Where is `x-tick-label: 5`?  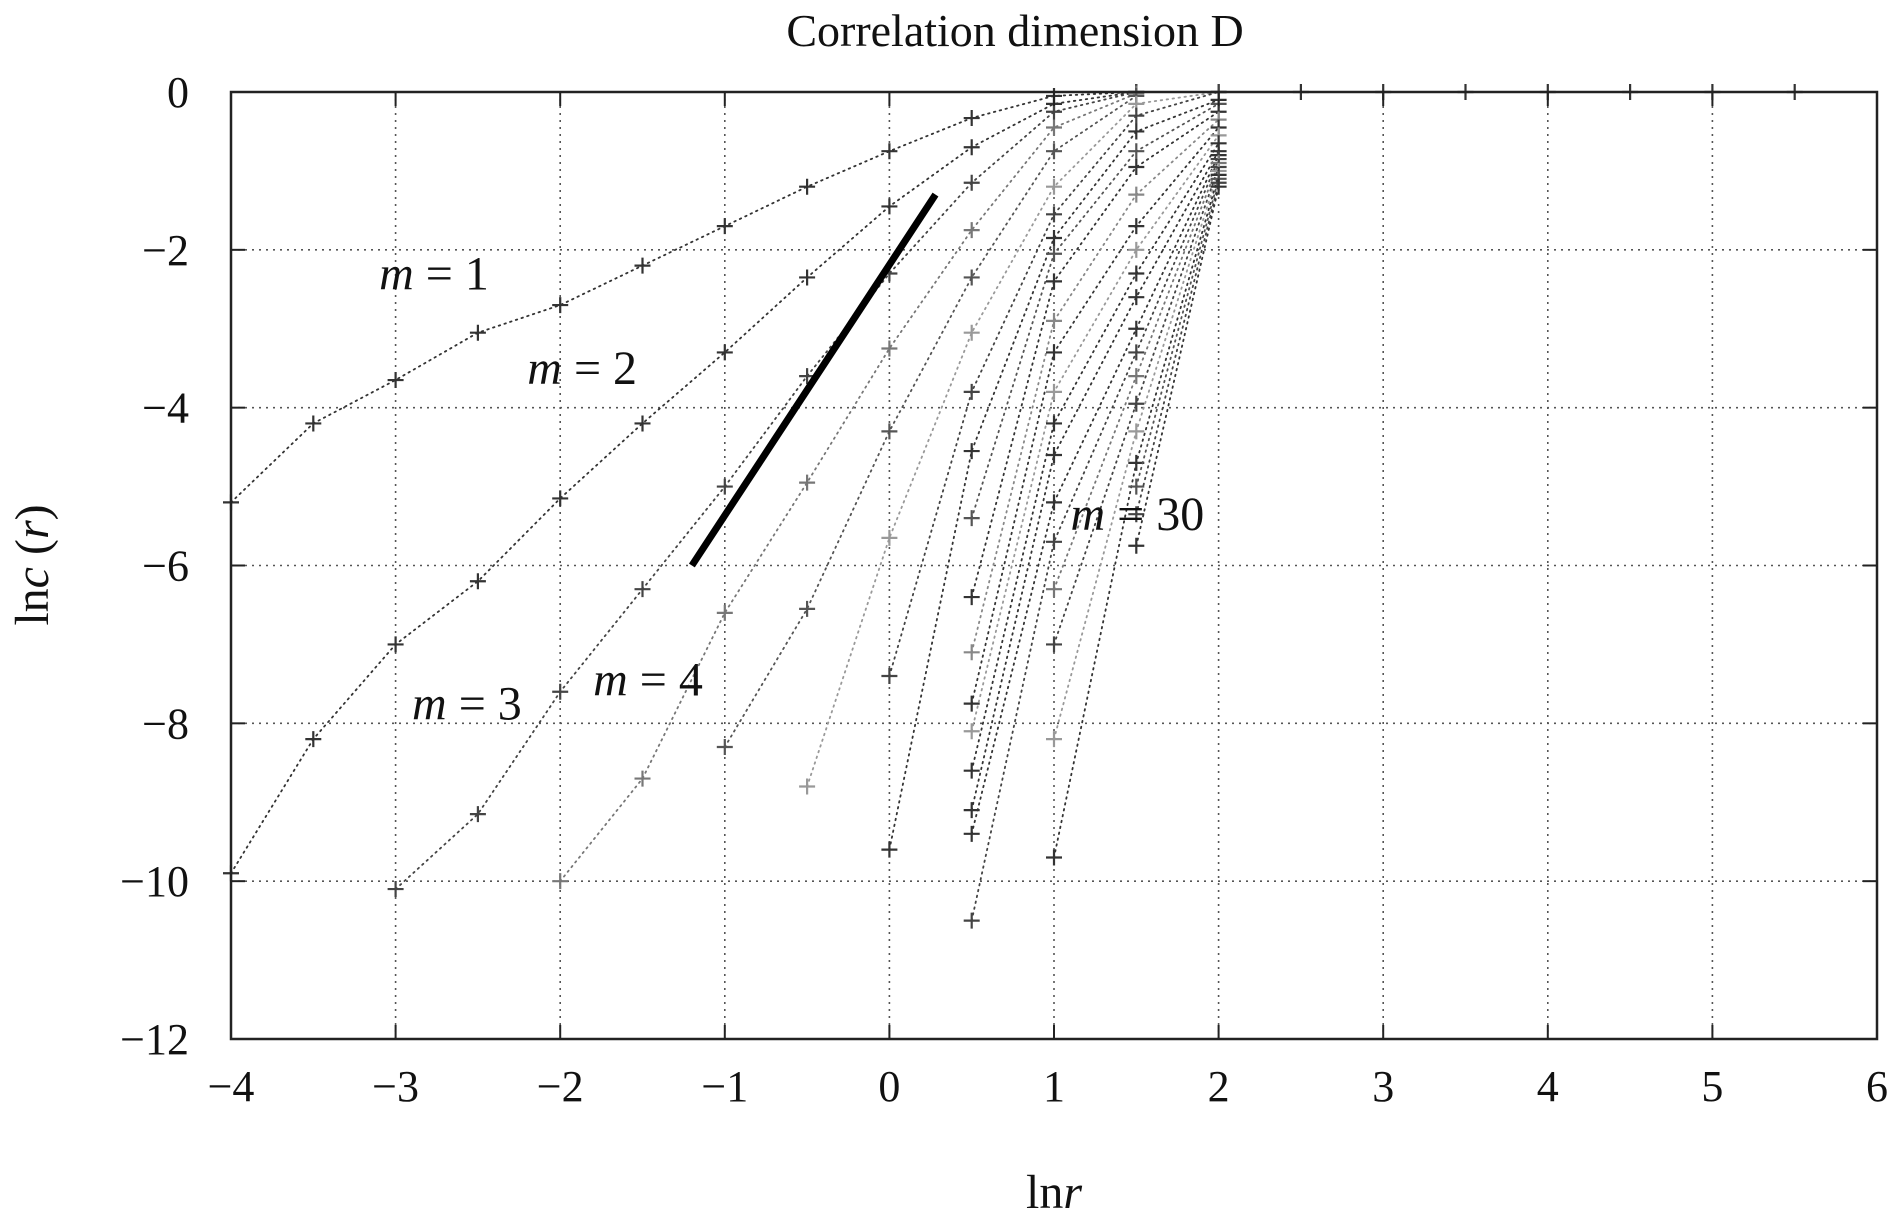
x-tick-label: 5 is located at coordinates (1712, 1086).